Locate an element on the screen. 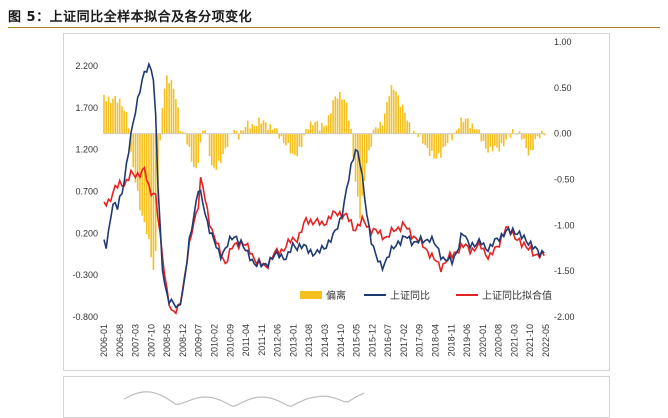  title-divider is located at coordinates (334, 27).